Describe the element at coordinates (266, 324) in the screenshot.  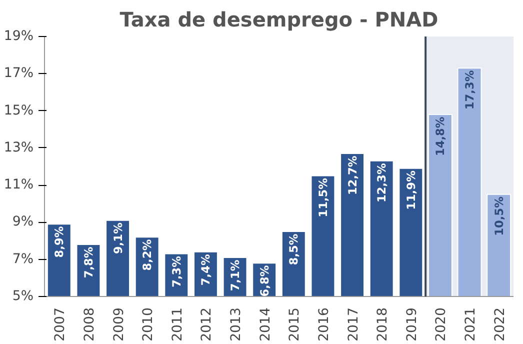
I see `x-tick-label: 2014` at that location.